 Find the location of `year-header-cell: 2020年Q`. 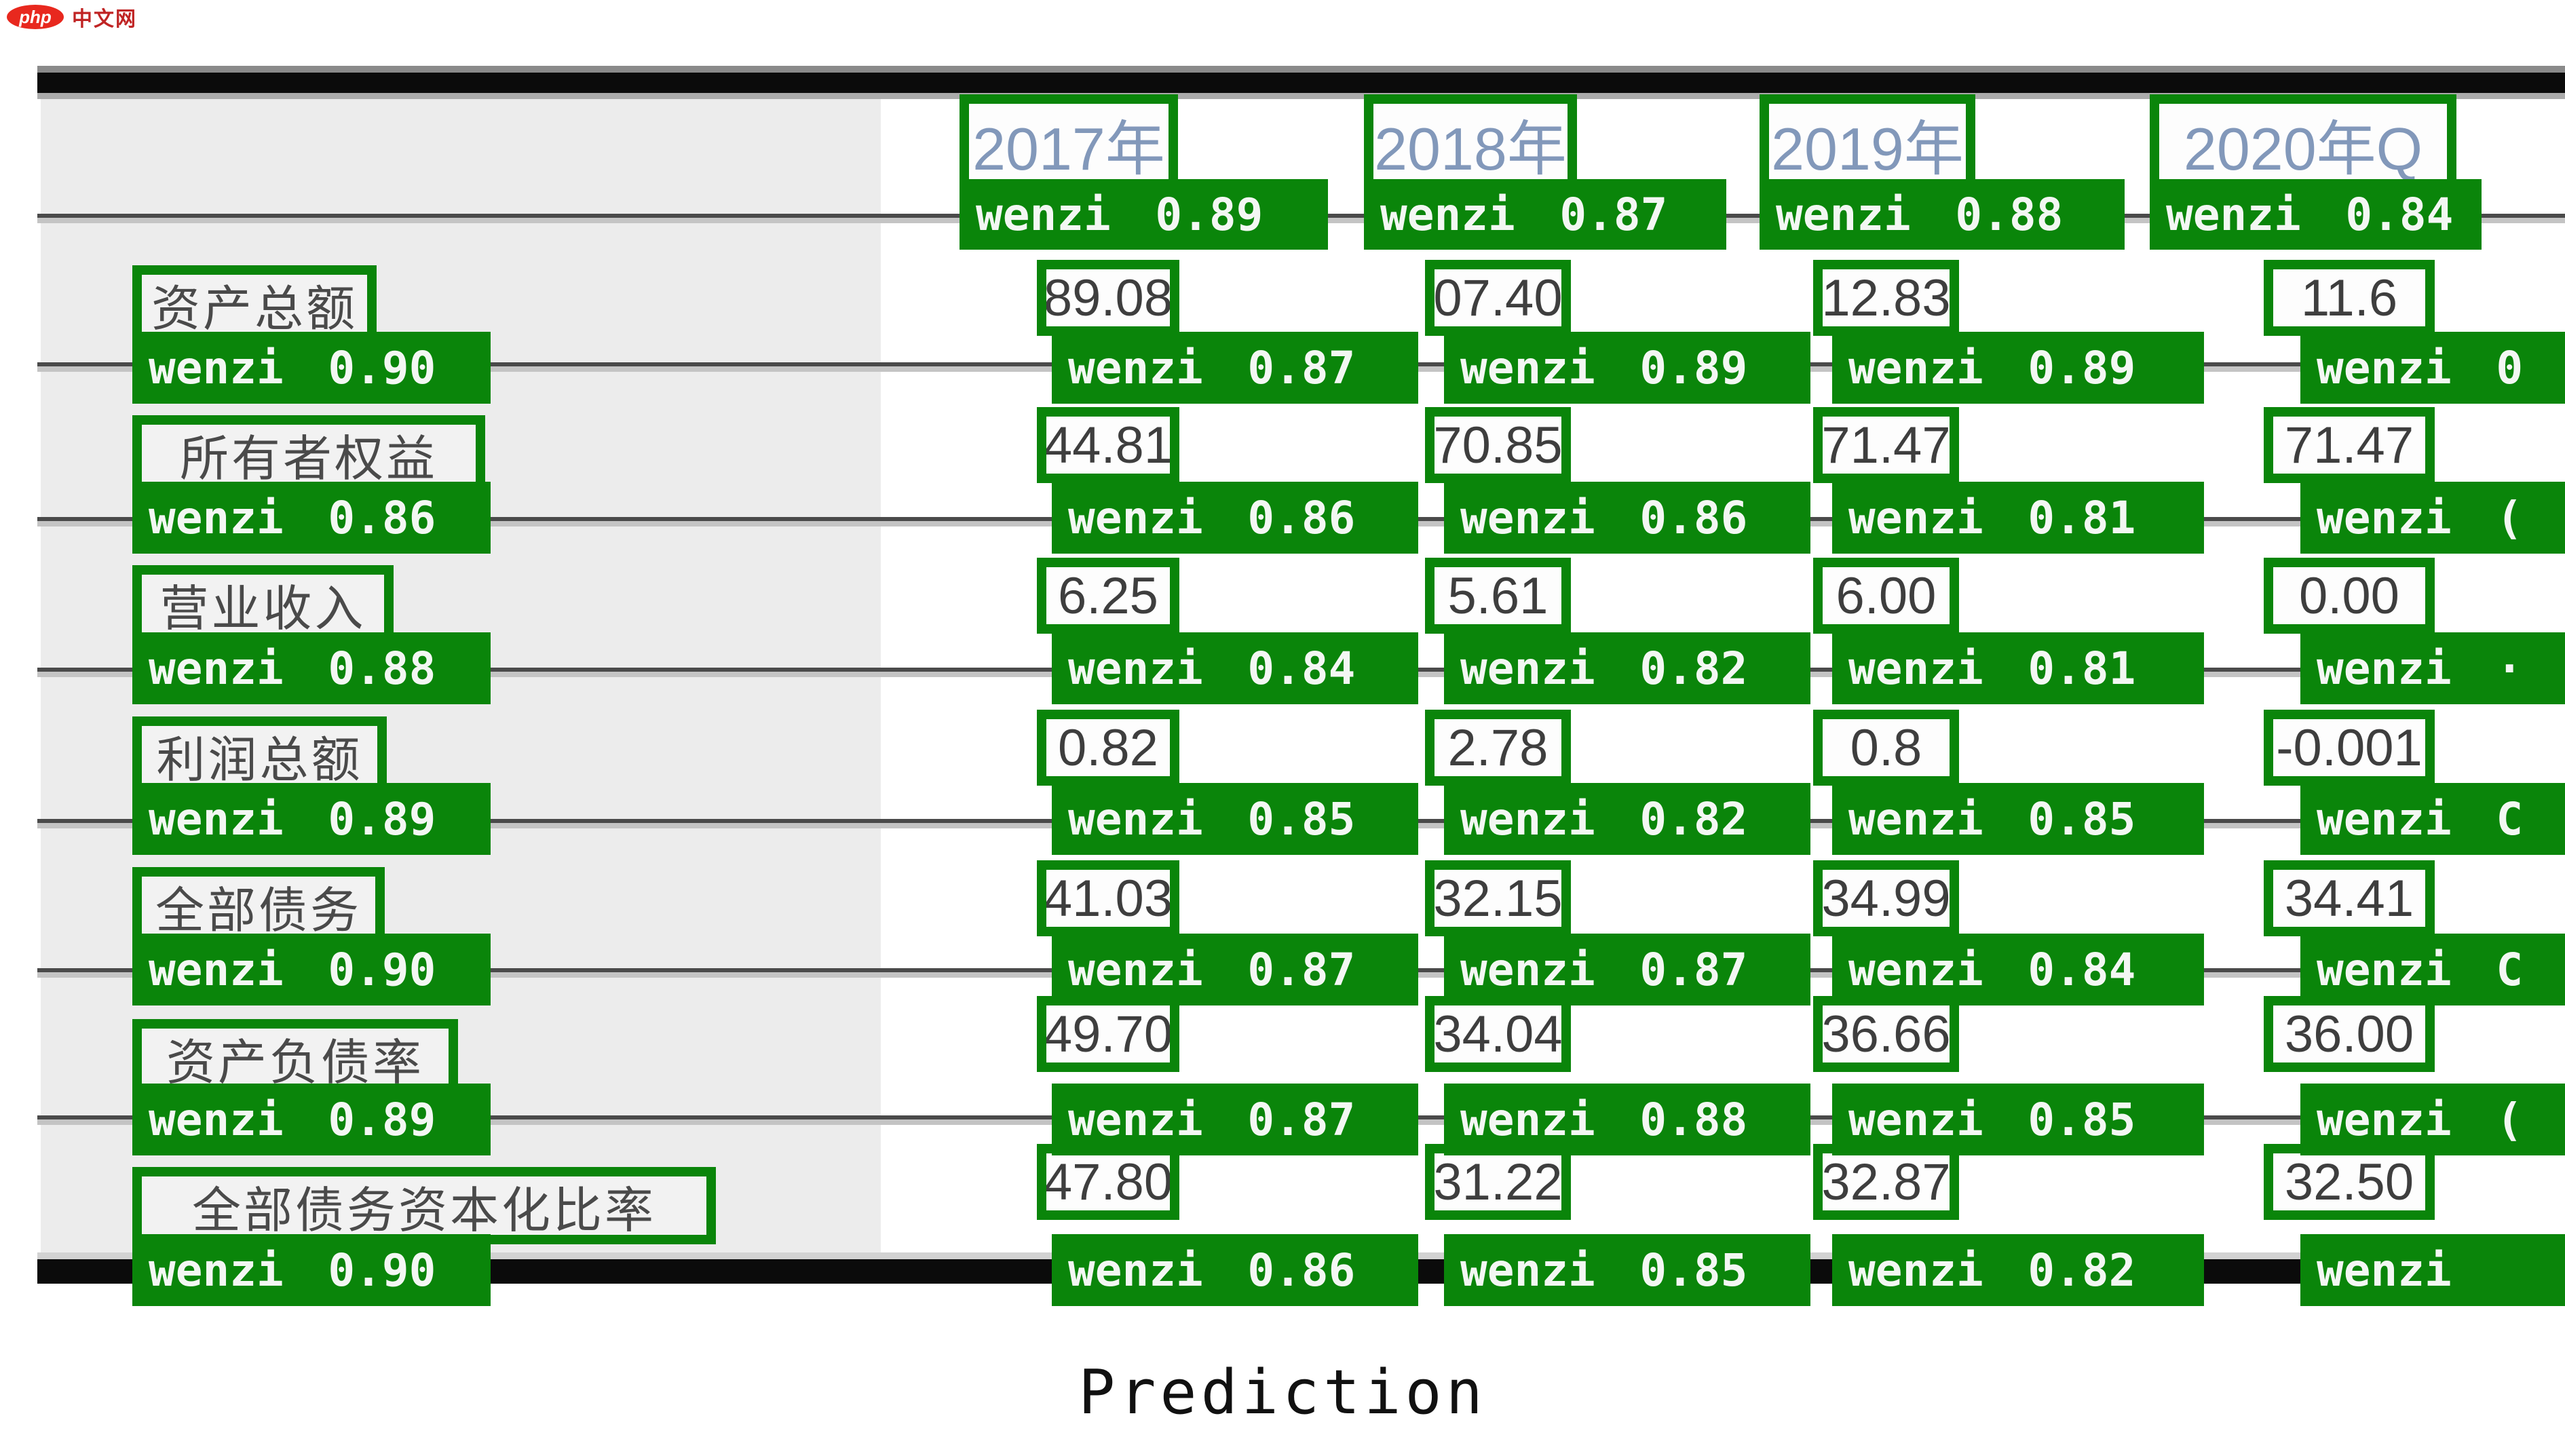

year-header-cell: 2020年Q is located at coordinates (2303, 143).